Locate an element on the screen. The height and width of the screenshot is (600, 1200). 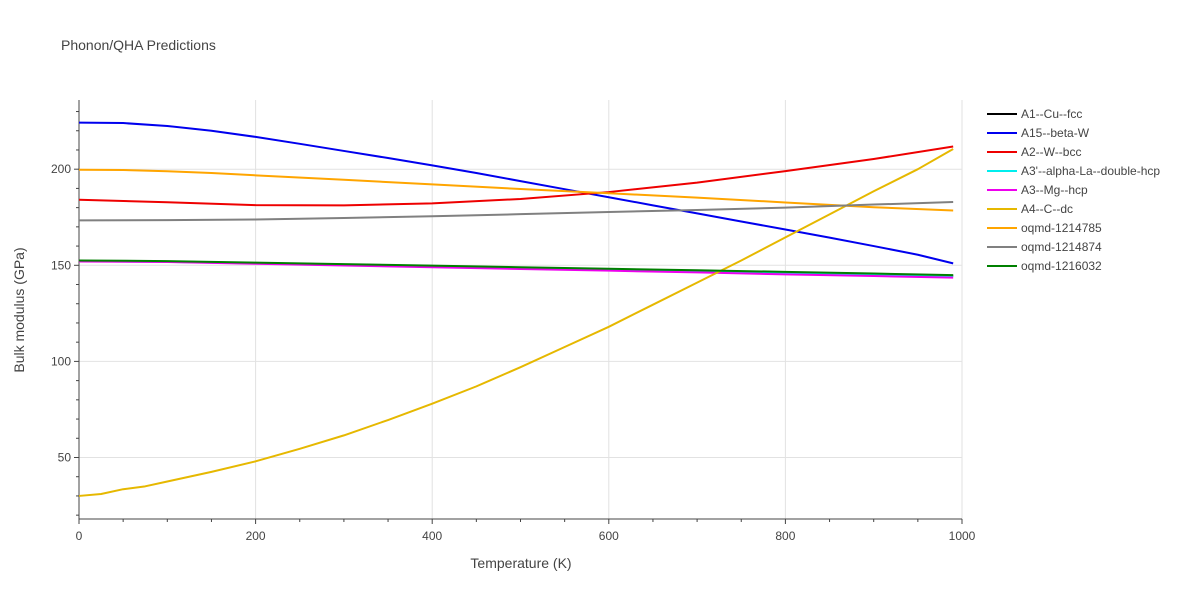
x-tick-label: 0 is located at coordinates (79, 536).